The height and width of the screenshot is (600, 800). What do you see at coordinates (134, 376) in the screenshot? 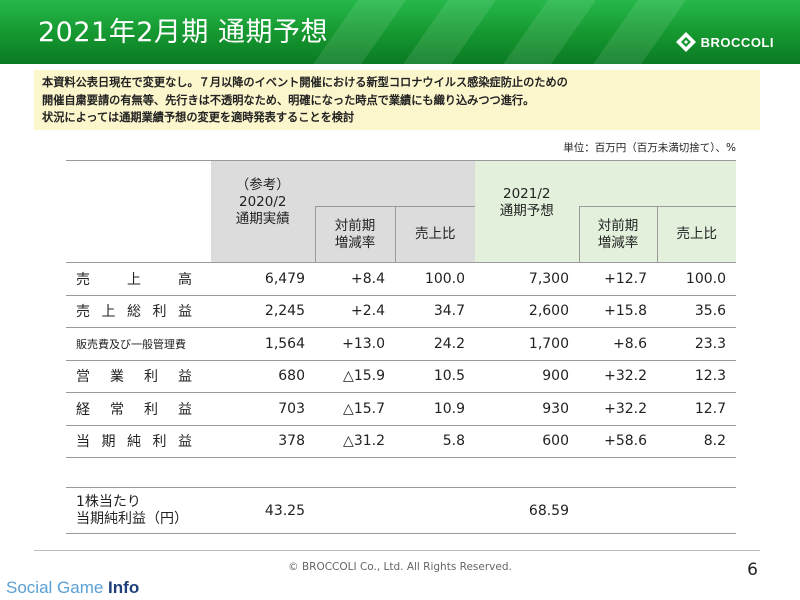
I see `row-label-text: 営業利益` at bounding box center [134, 376].